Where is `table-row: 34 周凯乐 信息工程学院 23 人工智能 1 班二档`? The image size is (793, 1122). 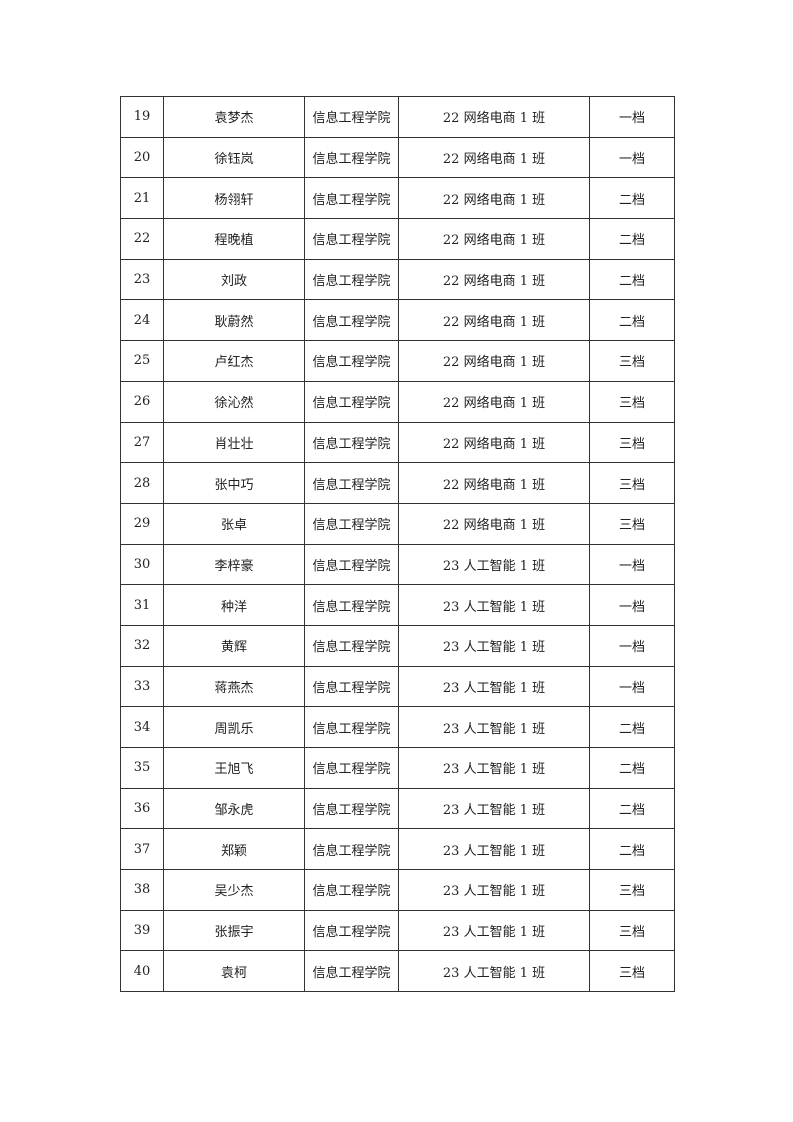
table-row: 34 周凯乐 信息工程学院 23 人工智能 1 班二档 is located at coordinates (397, 727).